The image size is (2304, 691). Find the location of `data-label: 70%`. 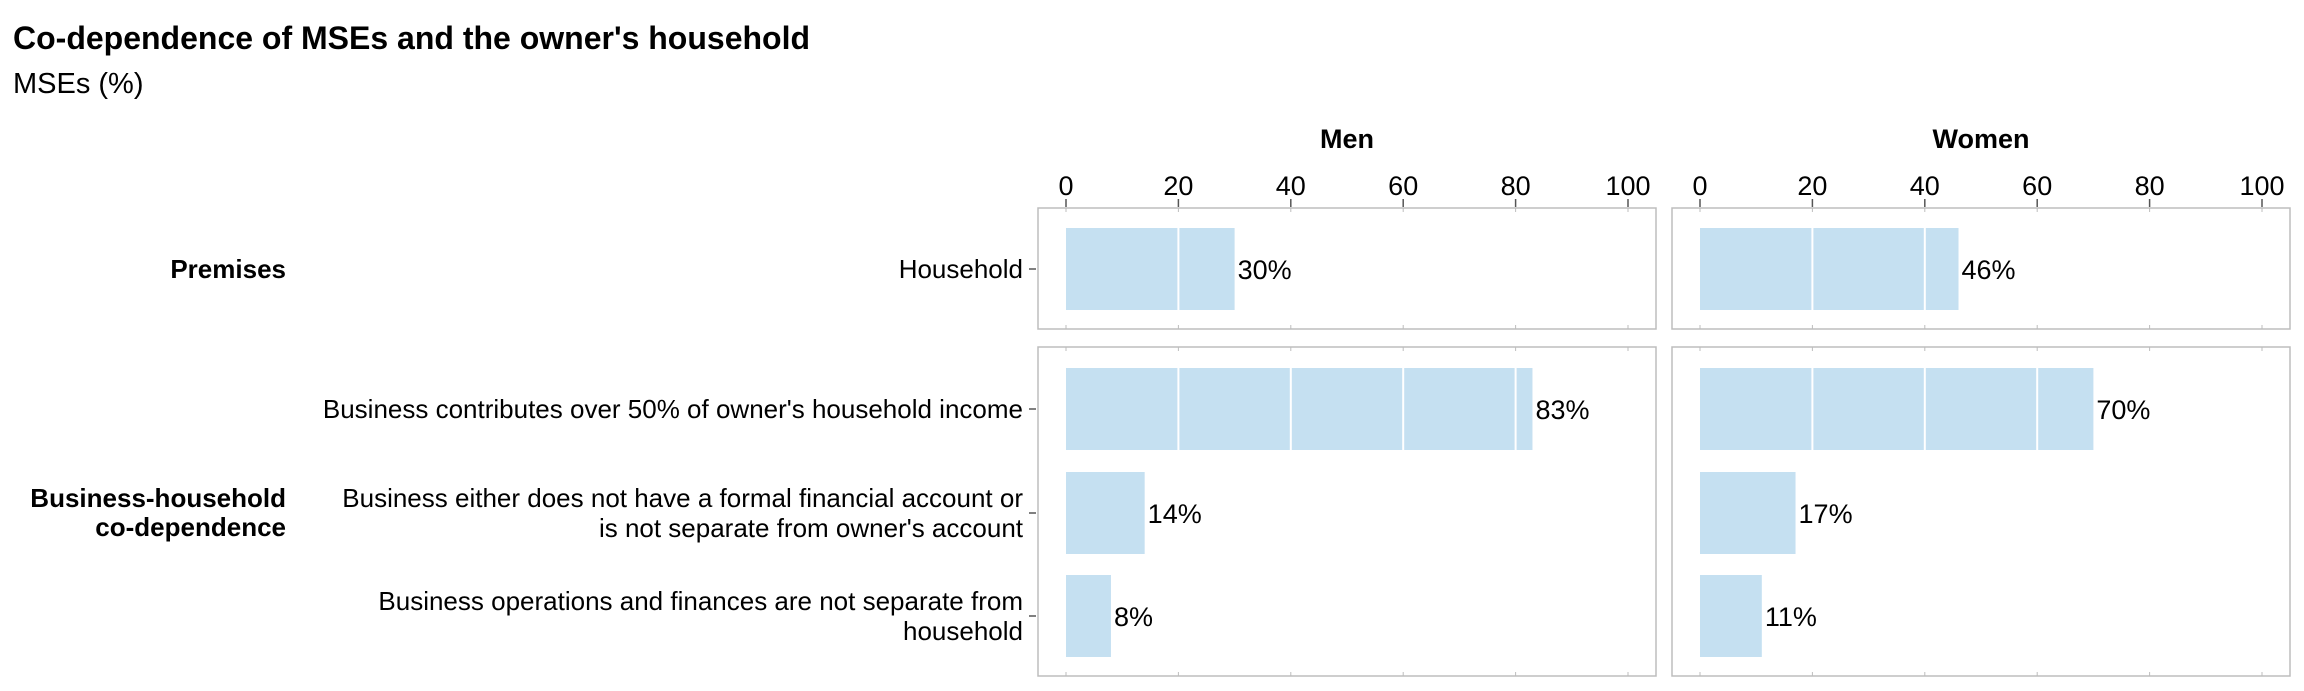

data-label: 70% is located at coordinates (2123, 410).